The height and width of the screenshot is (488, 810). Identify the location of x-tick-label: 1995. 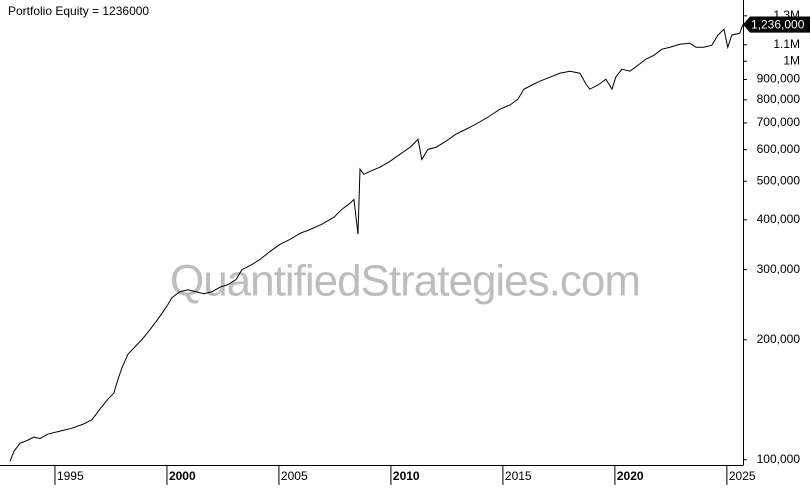
(70, 476).